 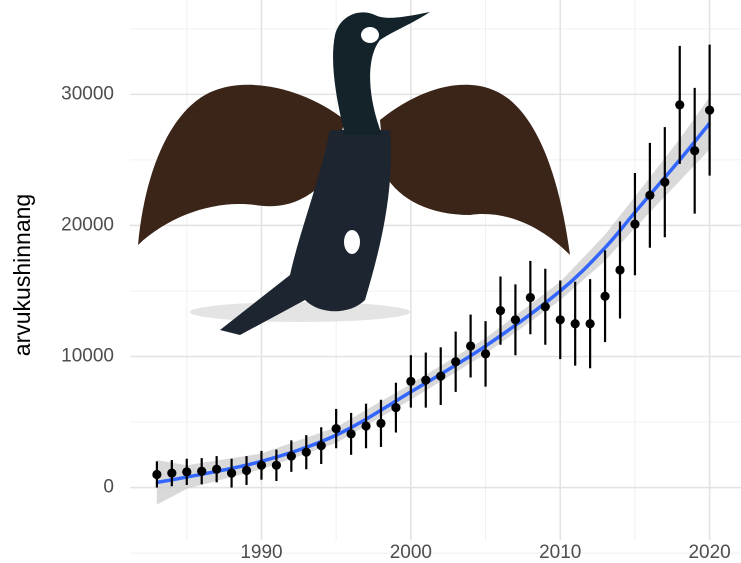 What do you see at coordinates (300, 312) in the screenshot?
I see `bird-shadow` at bounding box center [300, 312].